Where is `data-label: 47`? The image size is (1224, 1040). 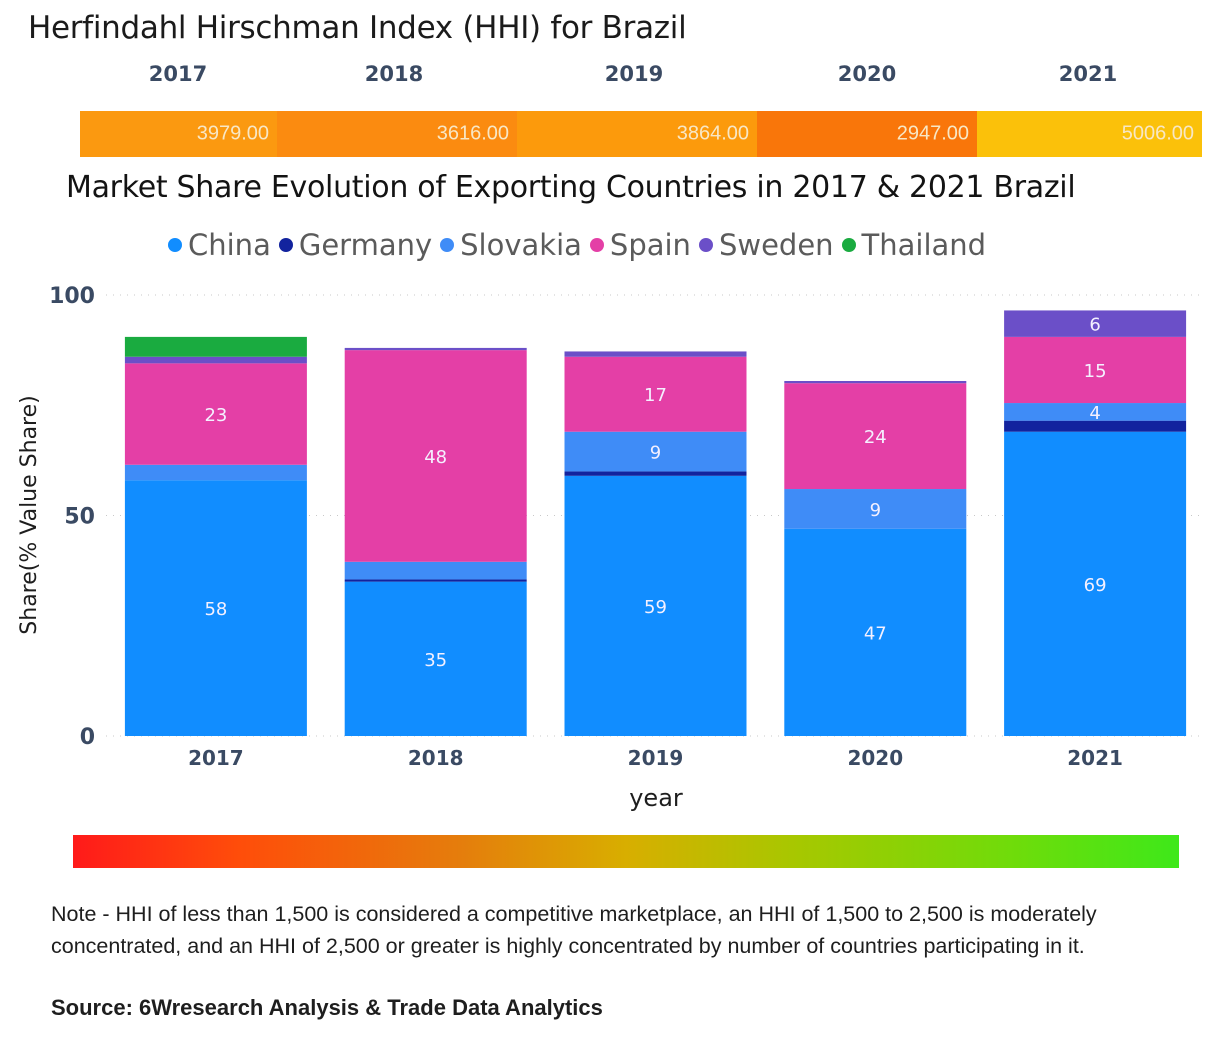
data-label: 47 is located at coordinates (875, 633).